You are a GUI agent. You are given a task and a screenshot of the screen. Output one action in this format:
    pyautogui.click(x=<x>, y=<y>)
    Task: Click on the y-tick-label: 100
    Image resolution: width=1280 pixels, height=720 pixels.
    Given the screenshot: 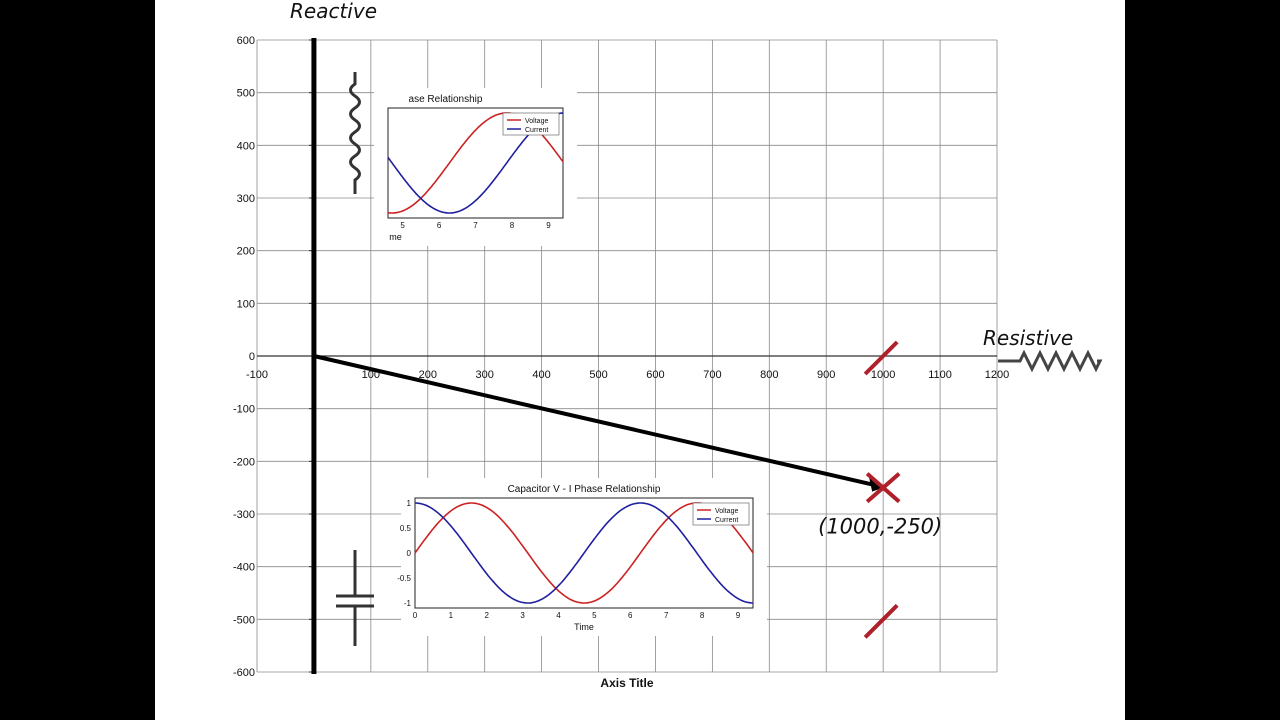 What is the action you would take?
    pyautogui.click(x=246, y=304)
    